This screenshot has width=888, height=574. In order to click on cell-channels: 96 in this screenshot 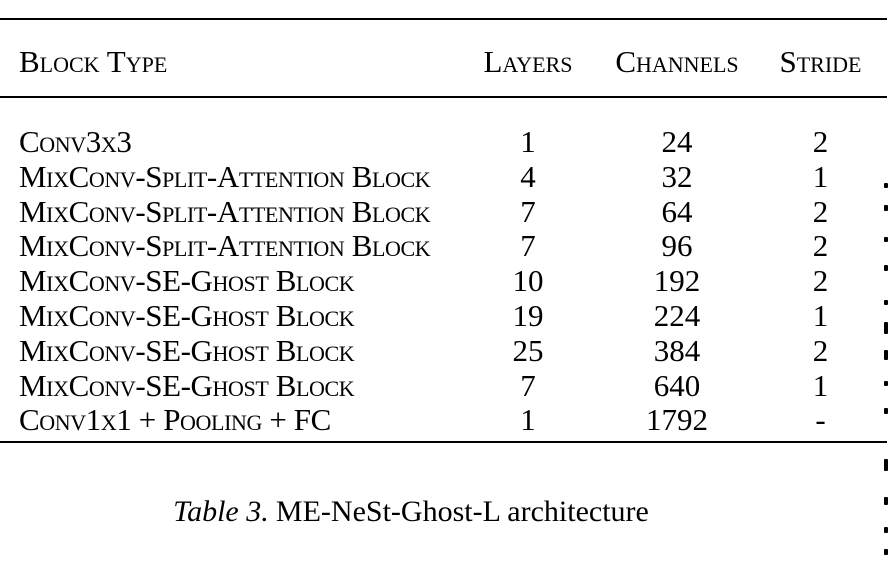, I will do `click(677, 246)`.